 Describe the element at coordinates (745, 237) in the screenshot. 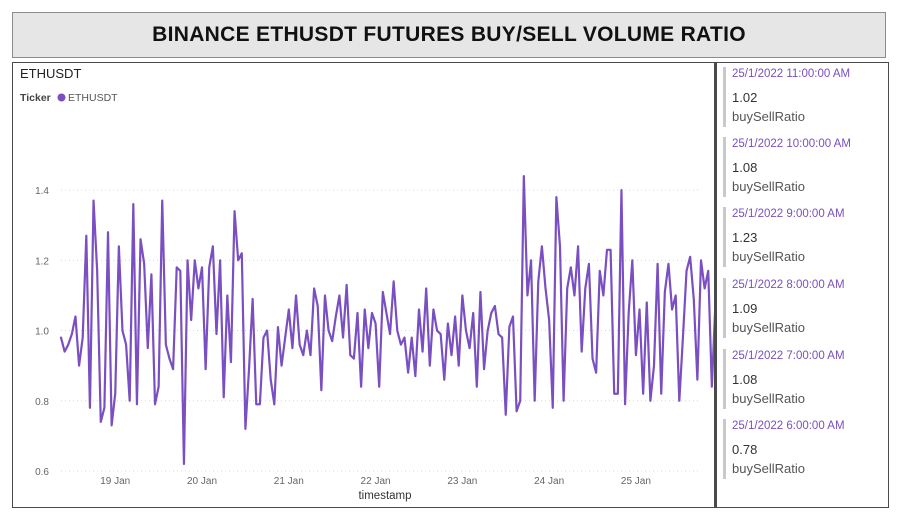

I see `card-value: 1.23` at that location.